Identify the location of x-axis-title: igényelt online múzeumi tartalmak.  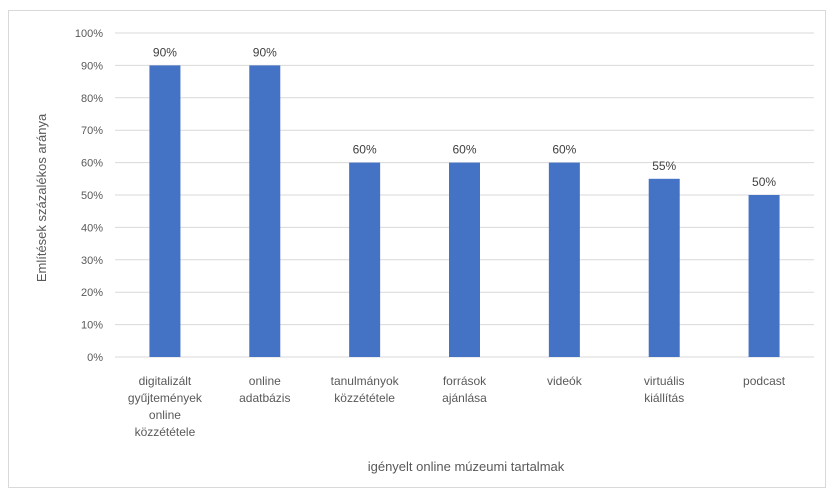
(466, 466).